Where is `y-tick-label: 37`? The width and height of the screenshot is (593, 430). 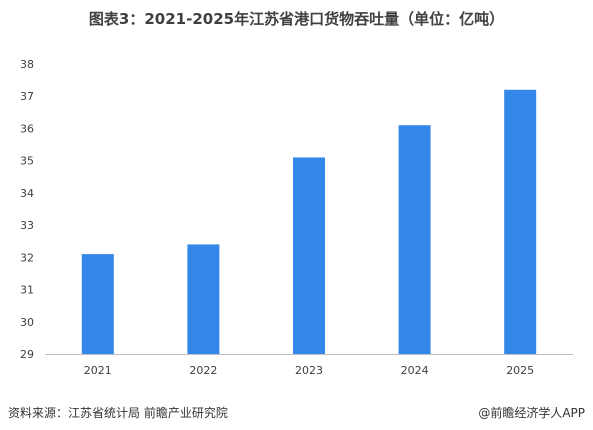 y-tick-label: 37 is located at coordinates (27, 96).